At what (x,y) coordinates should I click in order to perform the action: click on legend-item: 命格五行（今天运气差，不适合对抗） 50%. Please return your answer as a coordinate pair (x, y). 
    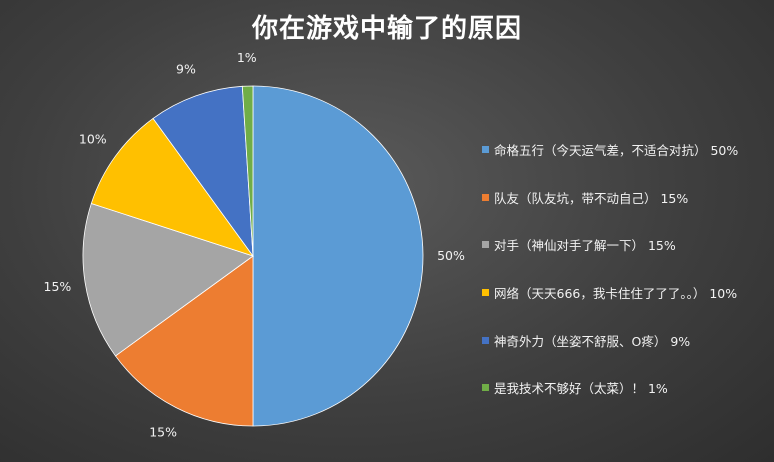
    Looking at the image, I should click on (627, 150).